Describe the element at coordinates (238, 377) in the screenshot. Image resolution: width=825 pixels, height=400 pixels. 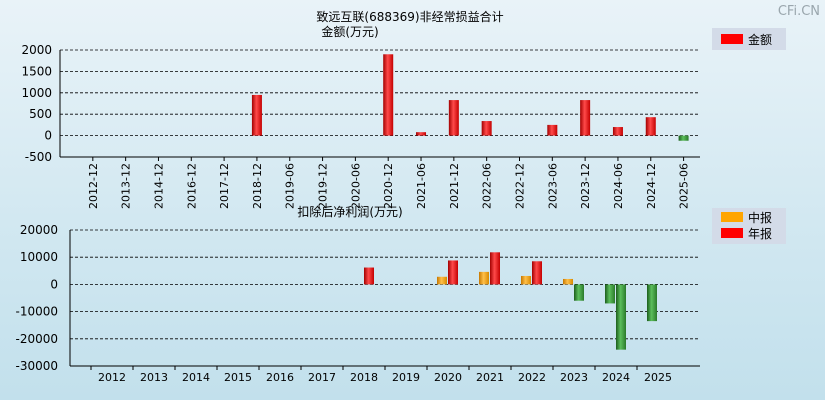
I see `chart2-xtick-label: 2015` at that location.